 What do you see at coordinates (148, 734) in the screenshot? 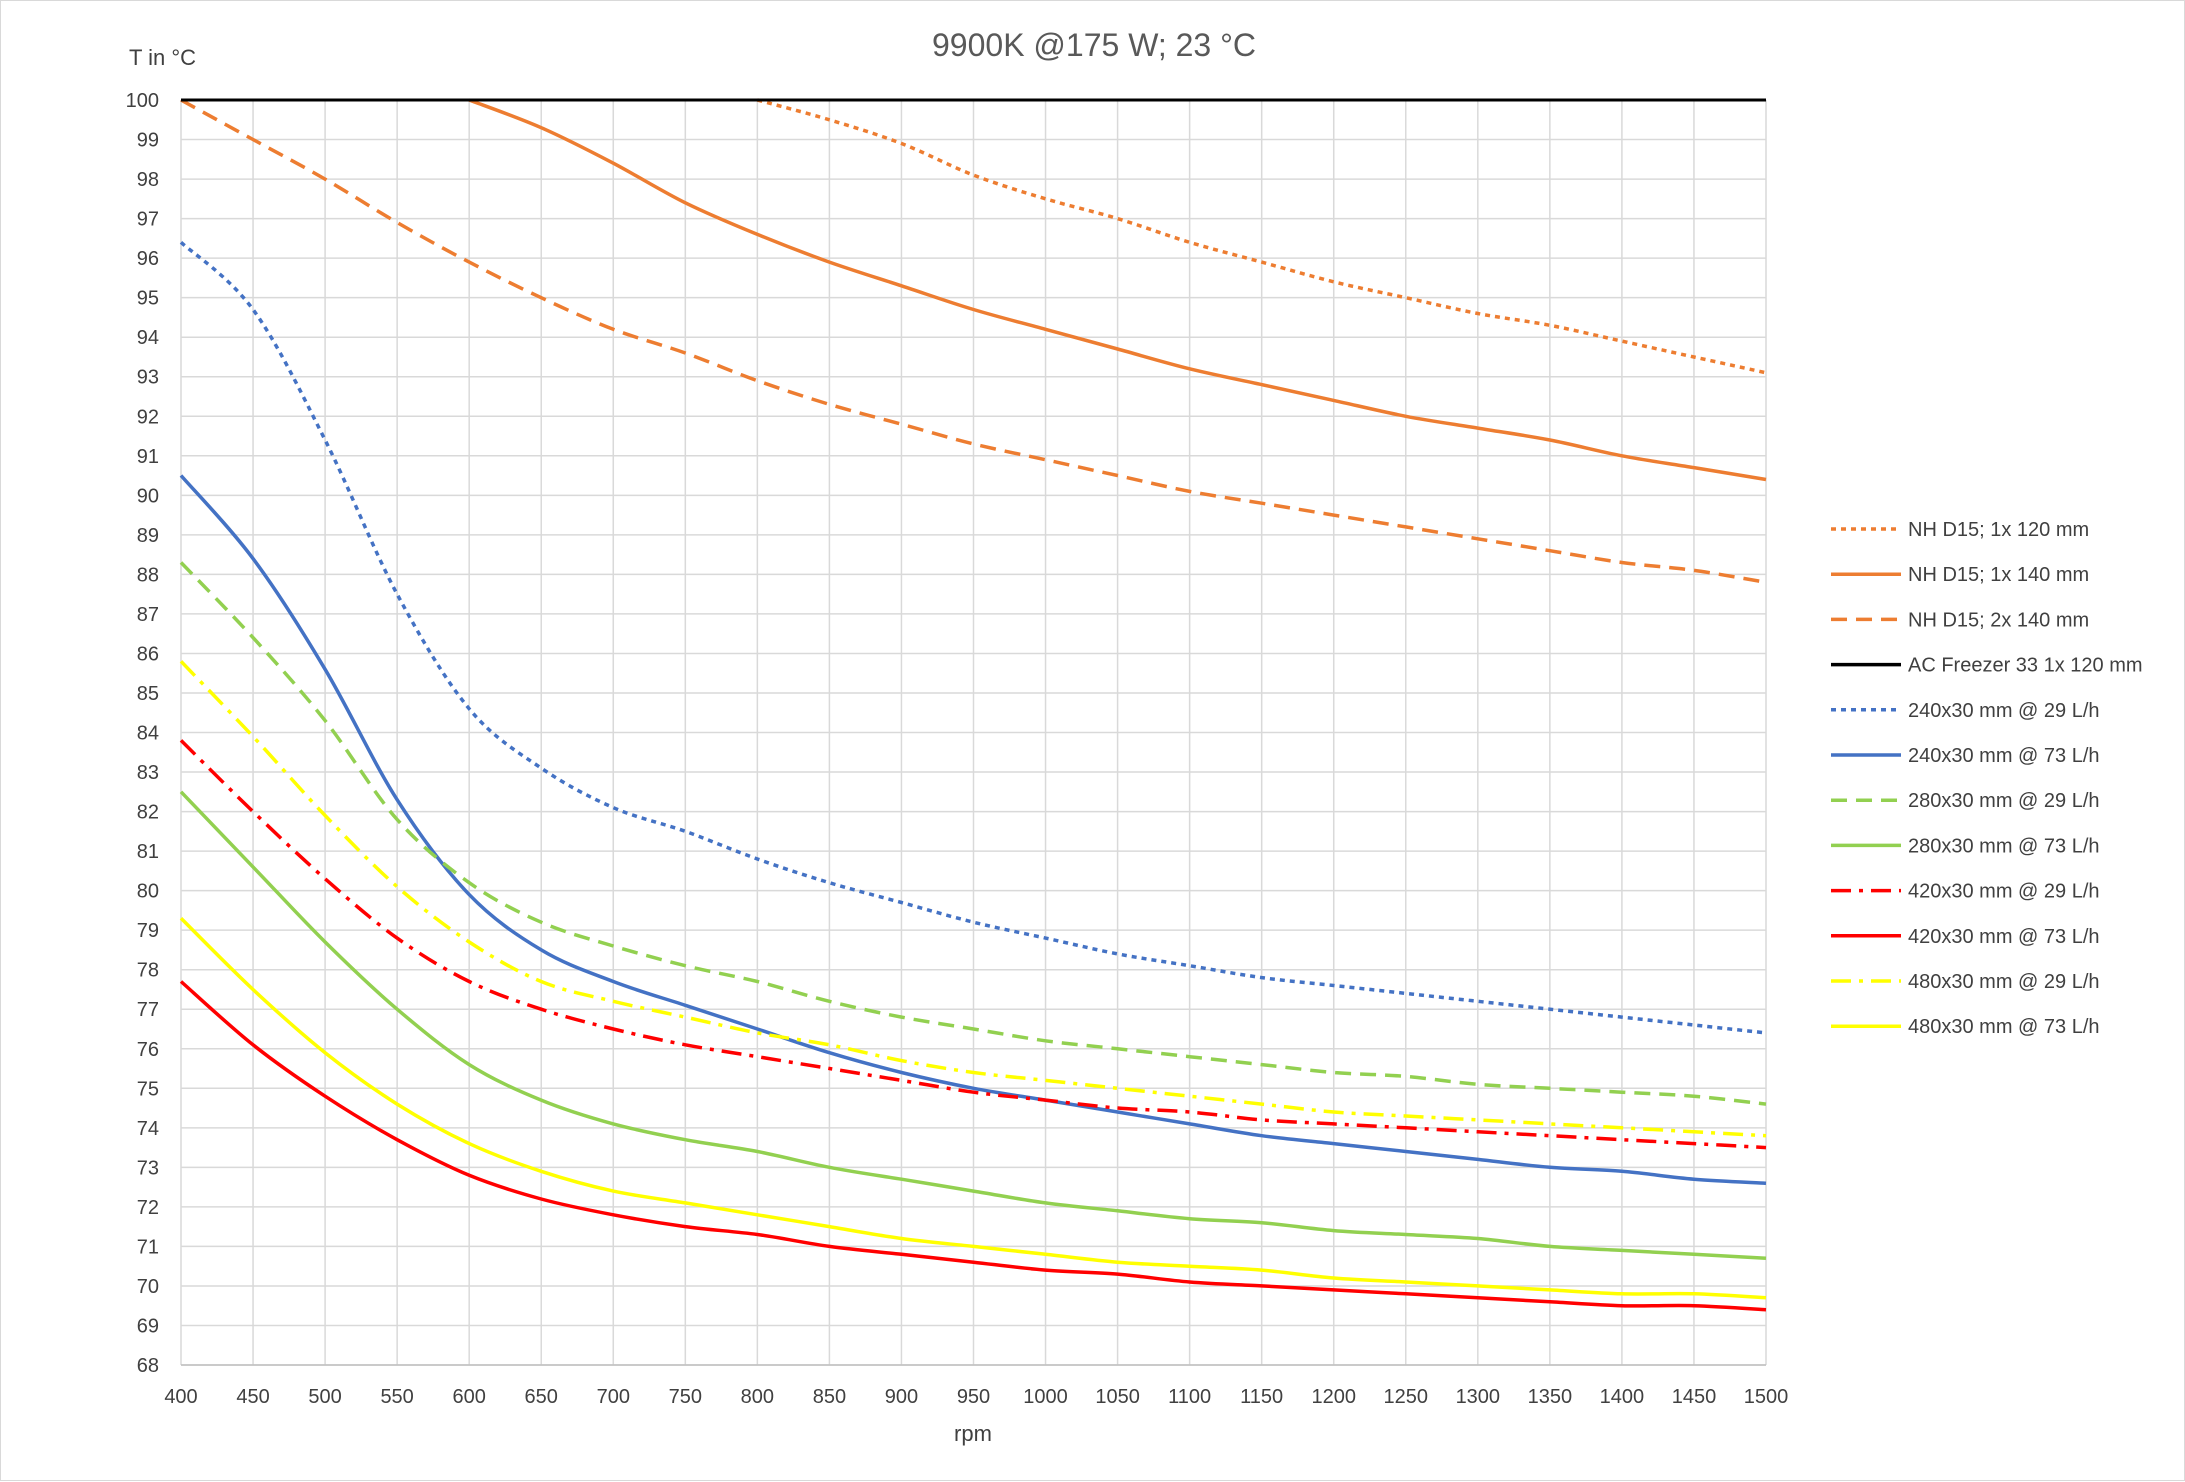
I see `y-tick-label: 84` at bounding box center [148, 734].